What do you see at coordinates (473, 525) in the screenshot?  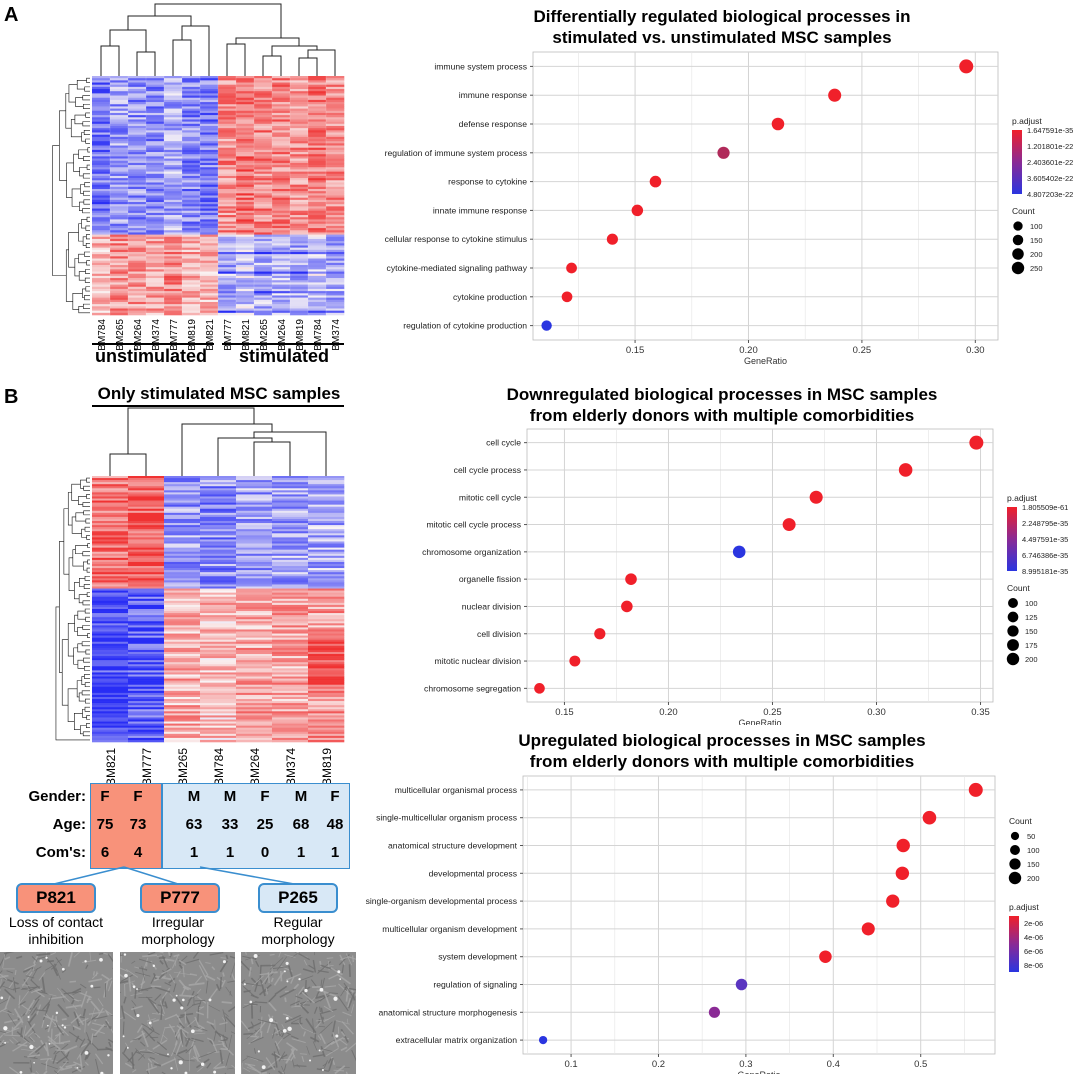 I see `category-label: mitotic cell cycle process` at bounding box center [473, 525].